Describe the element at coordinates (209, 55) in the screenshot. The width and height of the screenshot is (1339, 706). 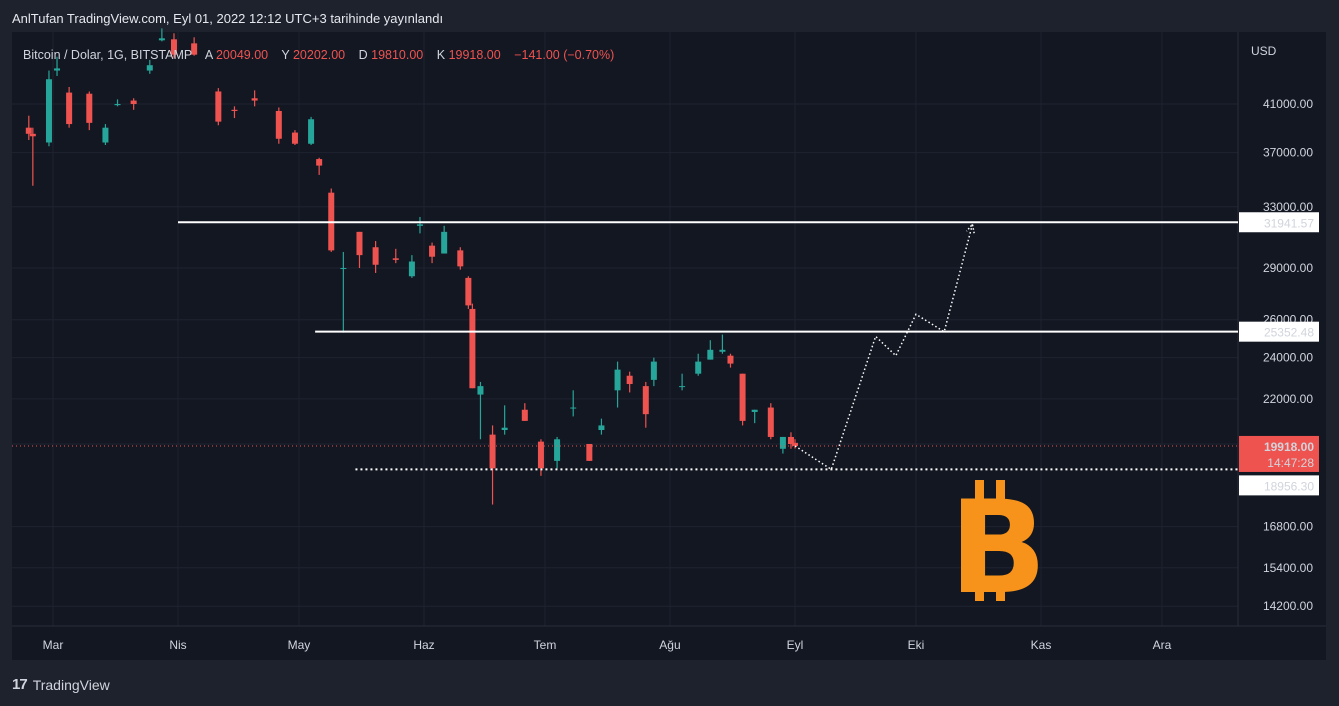
I see `legend-open-label: A` at that location.